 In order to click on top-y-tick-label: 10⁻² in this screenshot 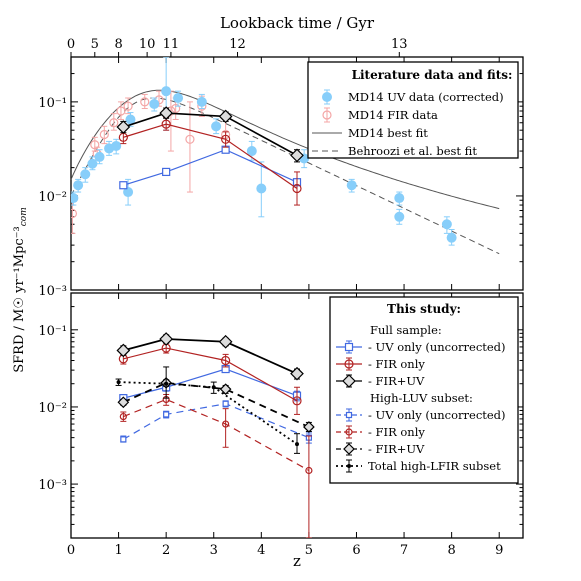, I will do `click(52, 197)`.